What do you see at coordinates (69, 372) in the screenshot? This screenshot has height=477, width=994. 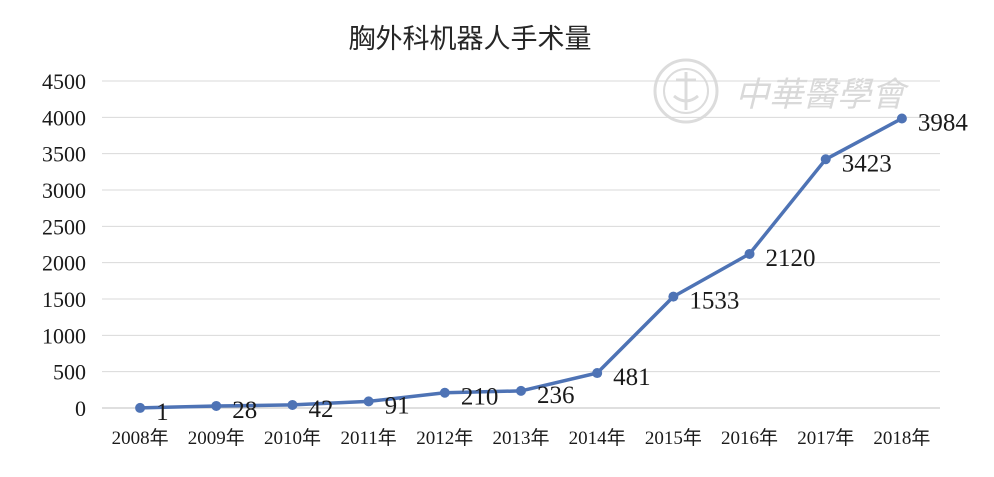 I see `y-tick-label: 500` at bounding box center [69, 372].